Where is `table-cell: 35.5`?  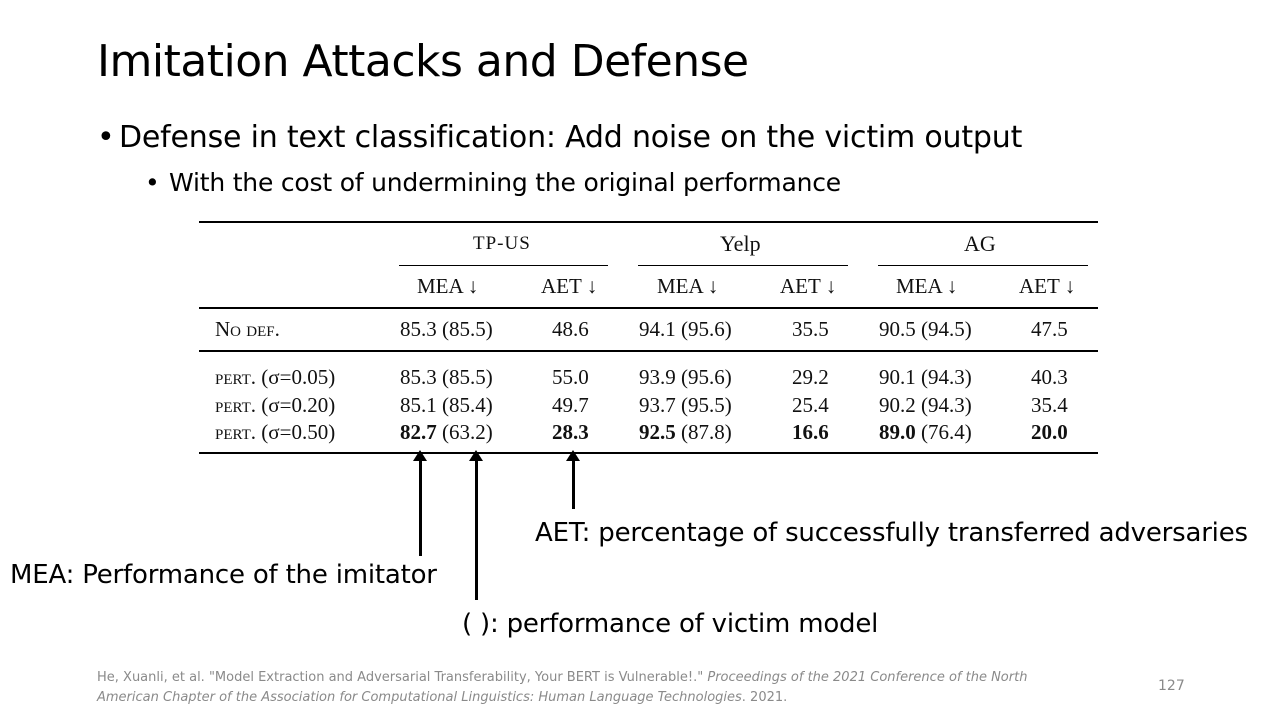
table-cell: 35.5 is located at coordinates (810, 329).